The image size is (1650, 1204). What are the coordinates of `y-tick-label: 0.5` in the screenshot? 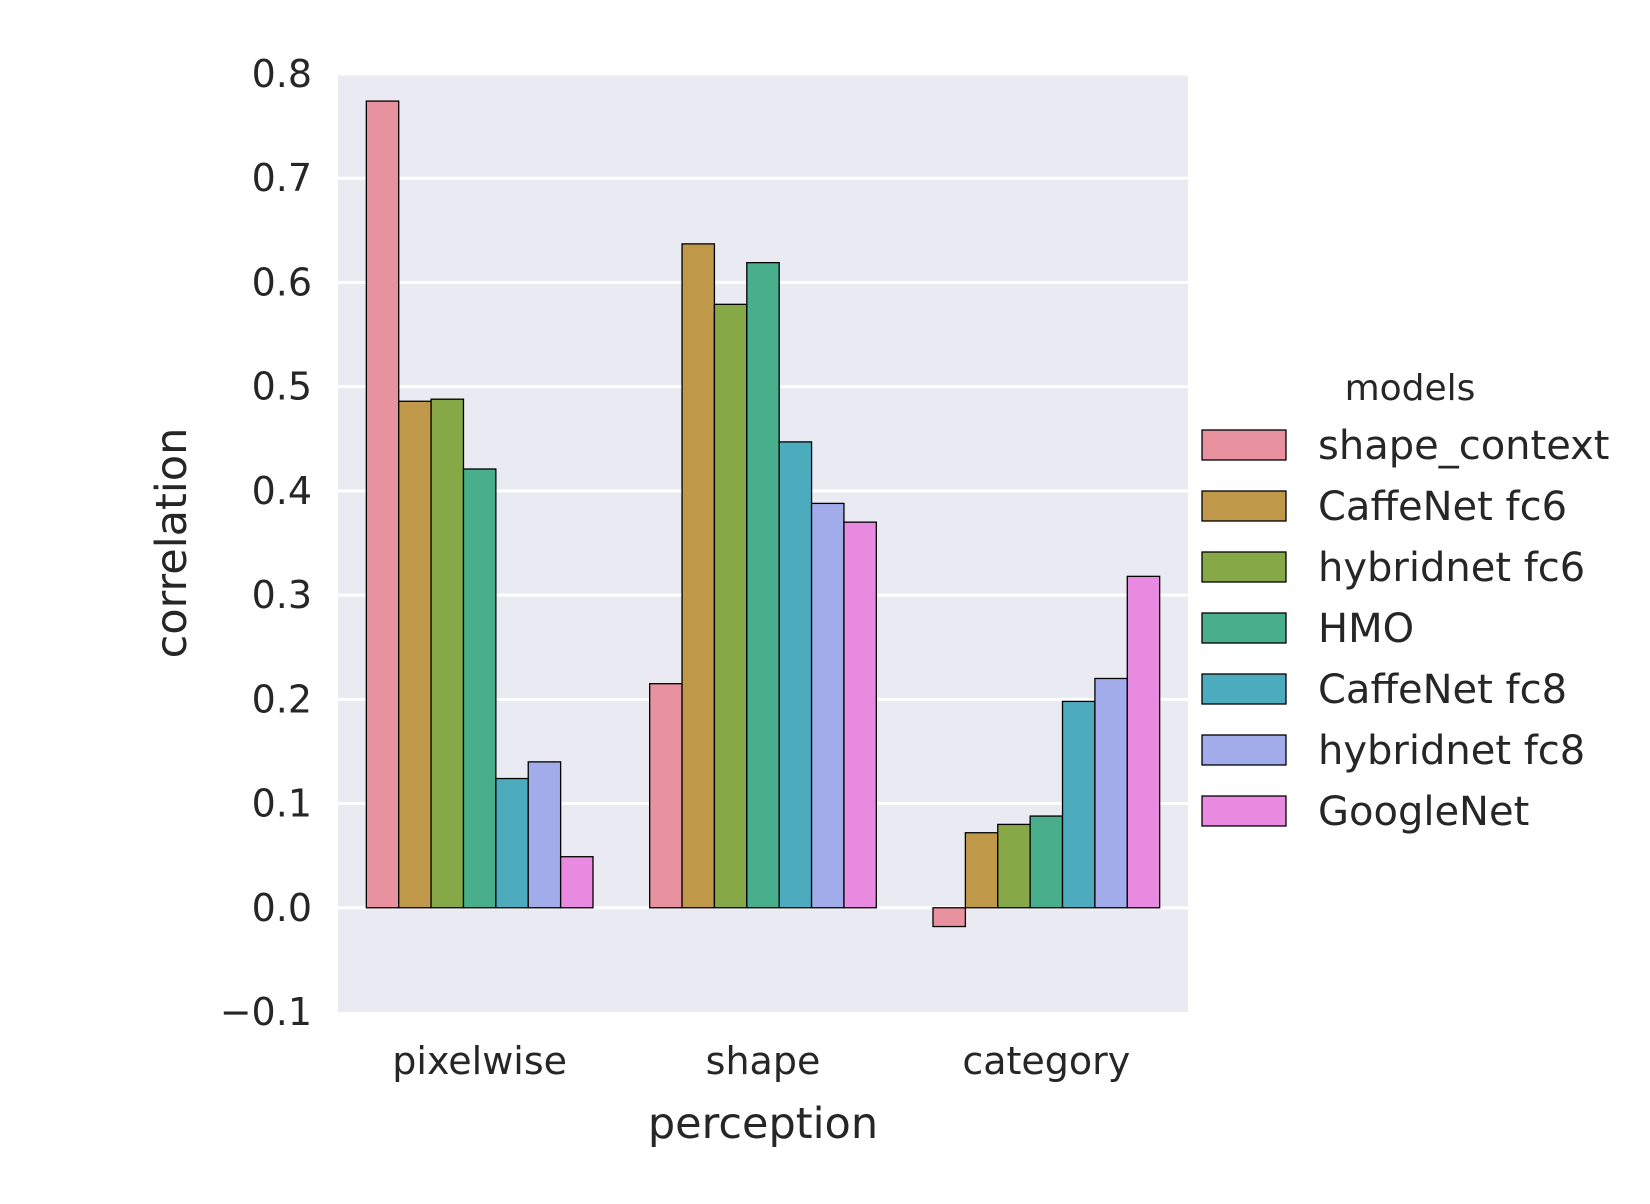 It's located at (282, 387).